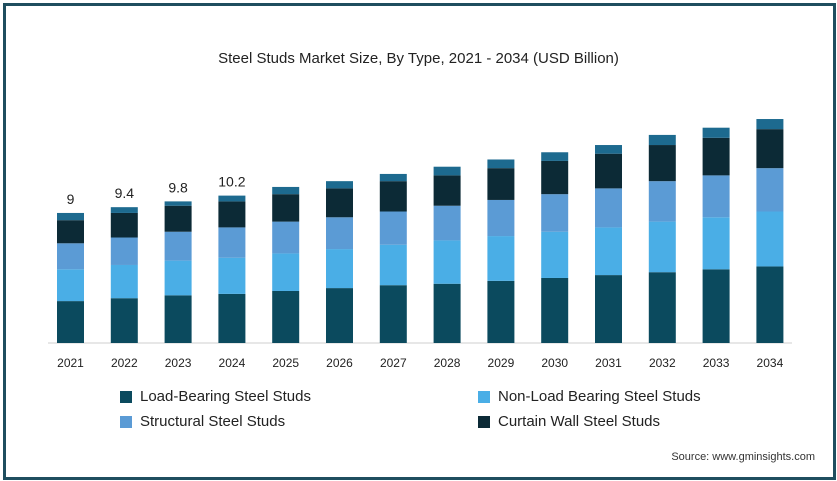 This screenshot has width=837, height=481. What do you see at coordinates (126, 421) in the screenshot?
I see `legend-swatch-structural` at bounding box center [126, 421].